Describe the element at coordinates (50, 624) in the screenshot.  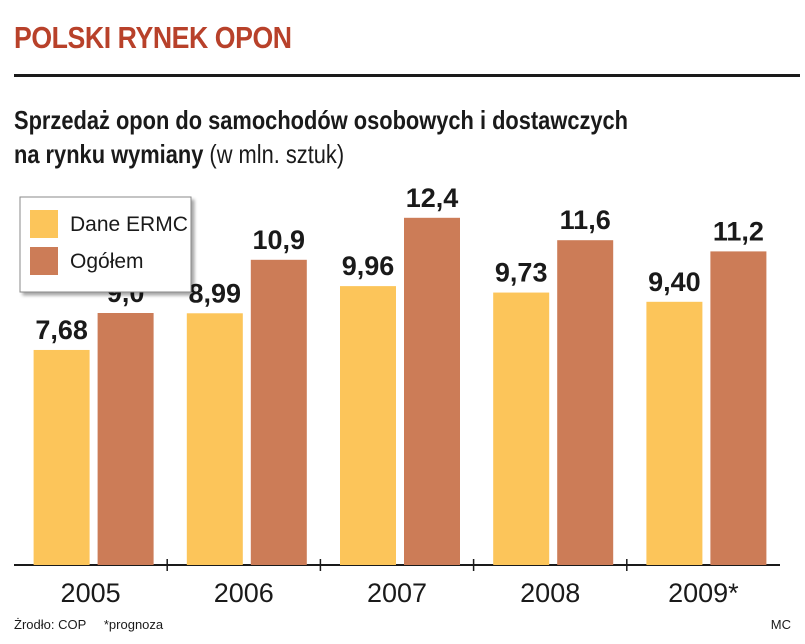
I see `source-note: Żrodło: COP` at that location.